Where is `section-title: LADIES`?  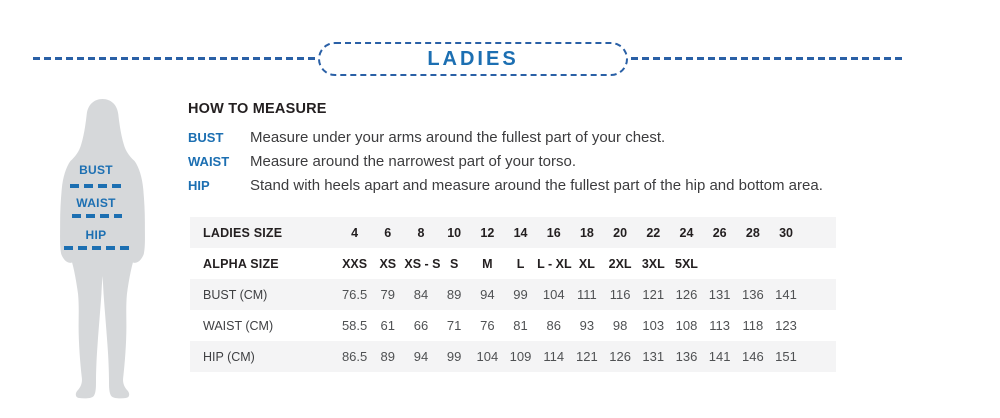 section-title: LADIES is located at coordinates (473, 58).